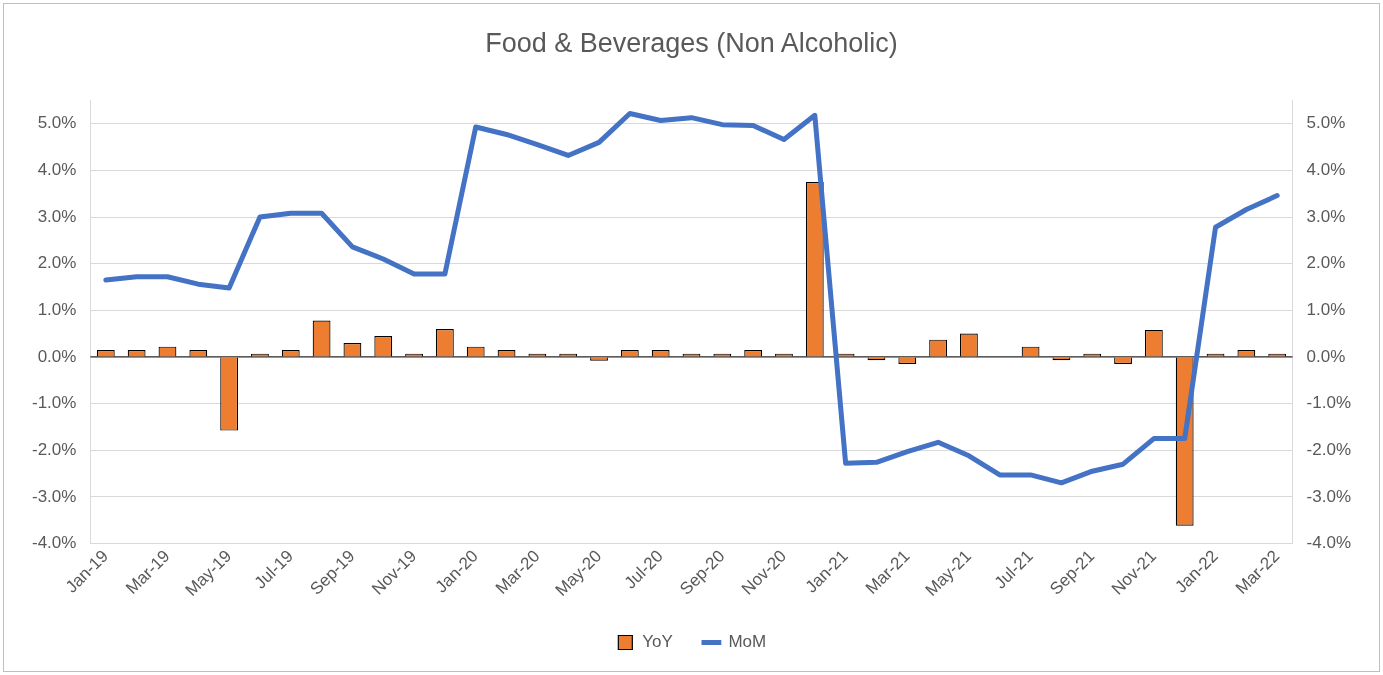  What do you see at coordinates (1329, 449) in the screenshot?
I see `y2-tick-label: -2.0%` at bounding box center [1329, 449].